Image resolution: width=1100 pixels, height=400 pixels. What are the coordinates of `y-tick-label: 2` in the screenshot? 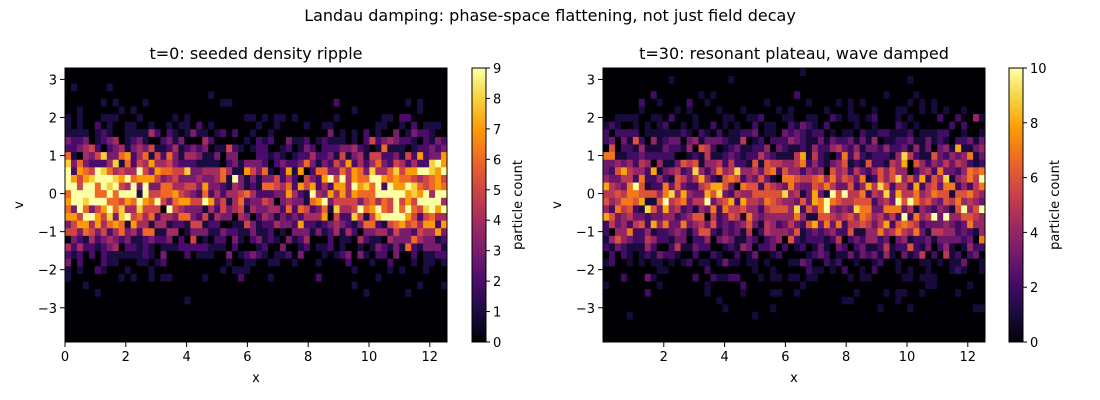 It's located at (53, 118).